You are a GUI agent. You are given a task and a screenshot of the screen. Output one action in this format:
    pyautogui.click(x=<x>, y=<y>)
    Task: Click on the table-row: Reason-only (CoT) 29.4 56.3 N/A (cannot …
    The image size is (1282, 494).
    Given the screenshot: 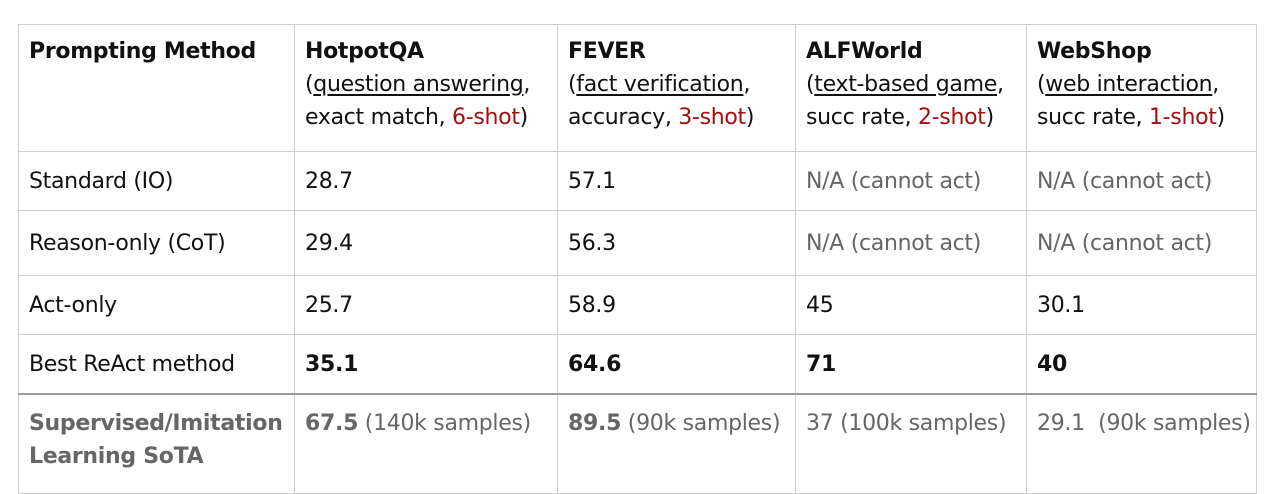 What is the action you would take?
    pyautogui.click(x=637, y=243)
    